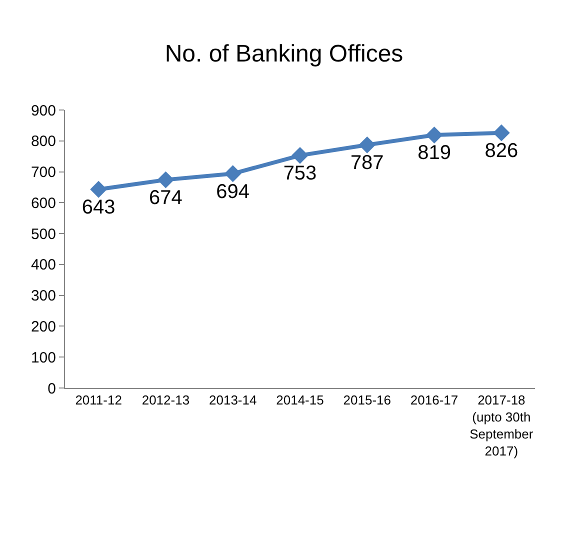 Image resolution: width=568 pixels, height=557 pixels. I want to click on y-tick-label: 400, so click(43, 265).